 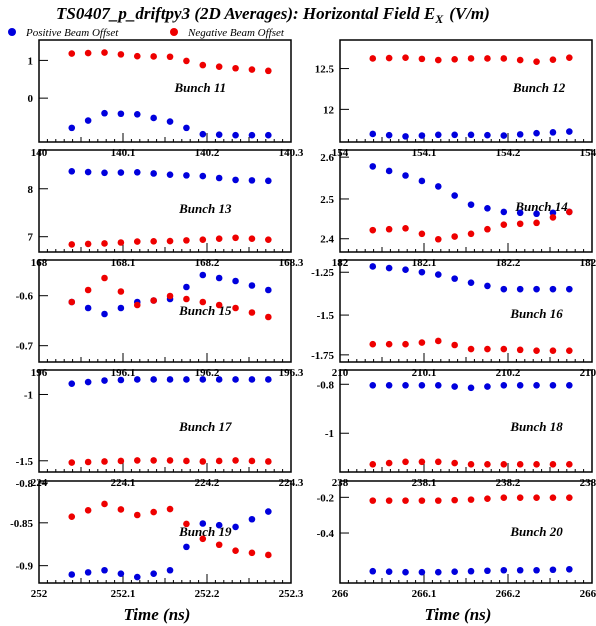 What do you see at coordinates (205, 426) in the screenshot?
I see `bunch-label: Bunch 17` at bounding box center [205, 426].